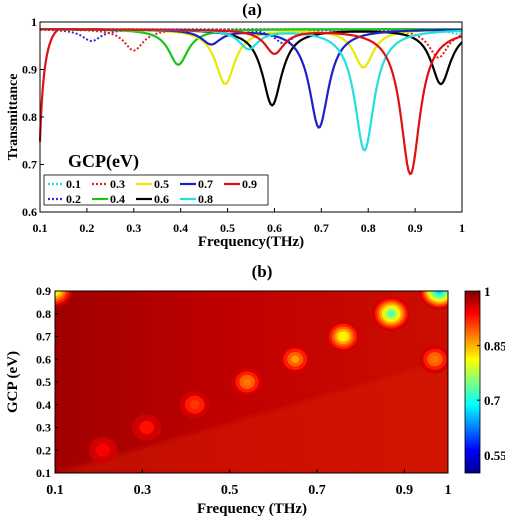 This screenshot has width=505, height=520. Describe the element at coordinates (274, 228) in the screenshot. I see `x-tick-label: 0.6` at that location.